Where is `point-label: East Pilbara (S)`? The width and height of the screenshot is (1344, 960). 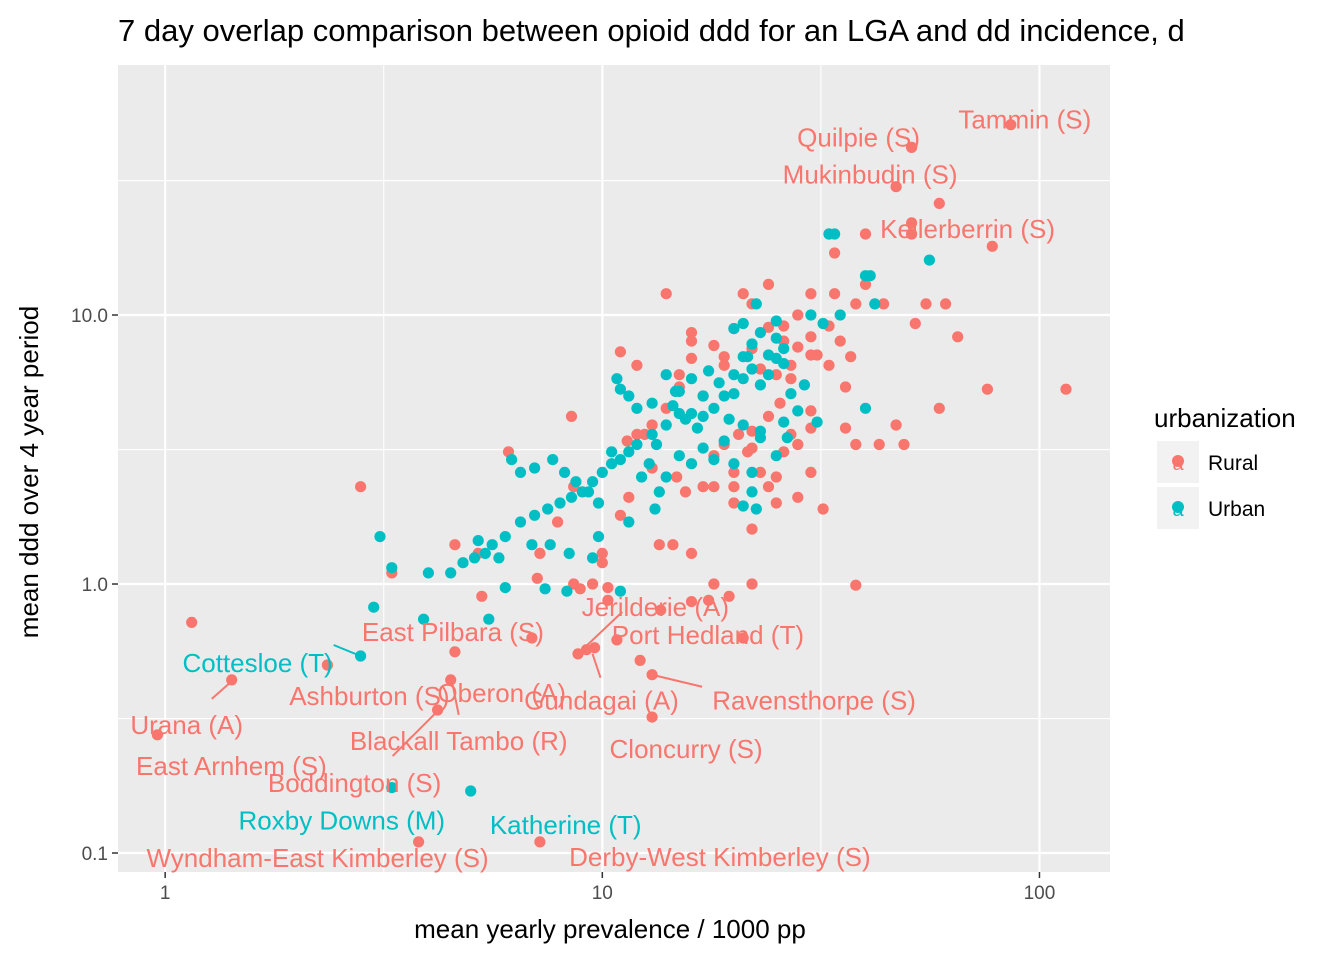 point-label: East Pilbara (S) is located at coordinates (453, 632).